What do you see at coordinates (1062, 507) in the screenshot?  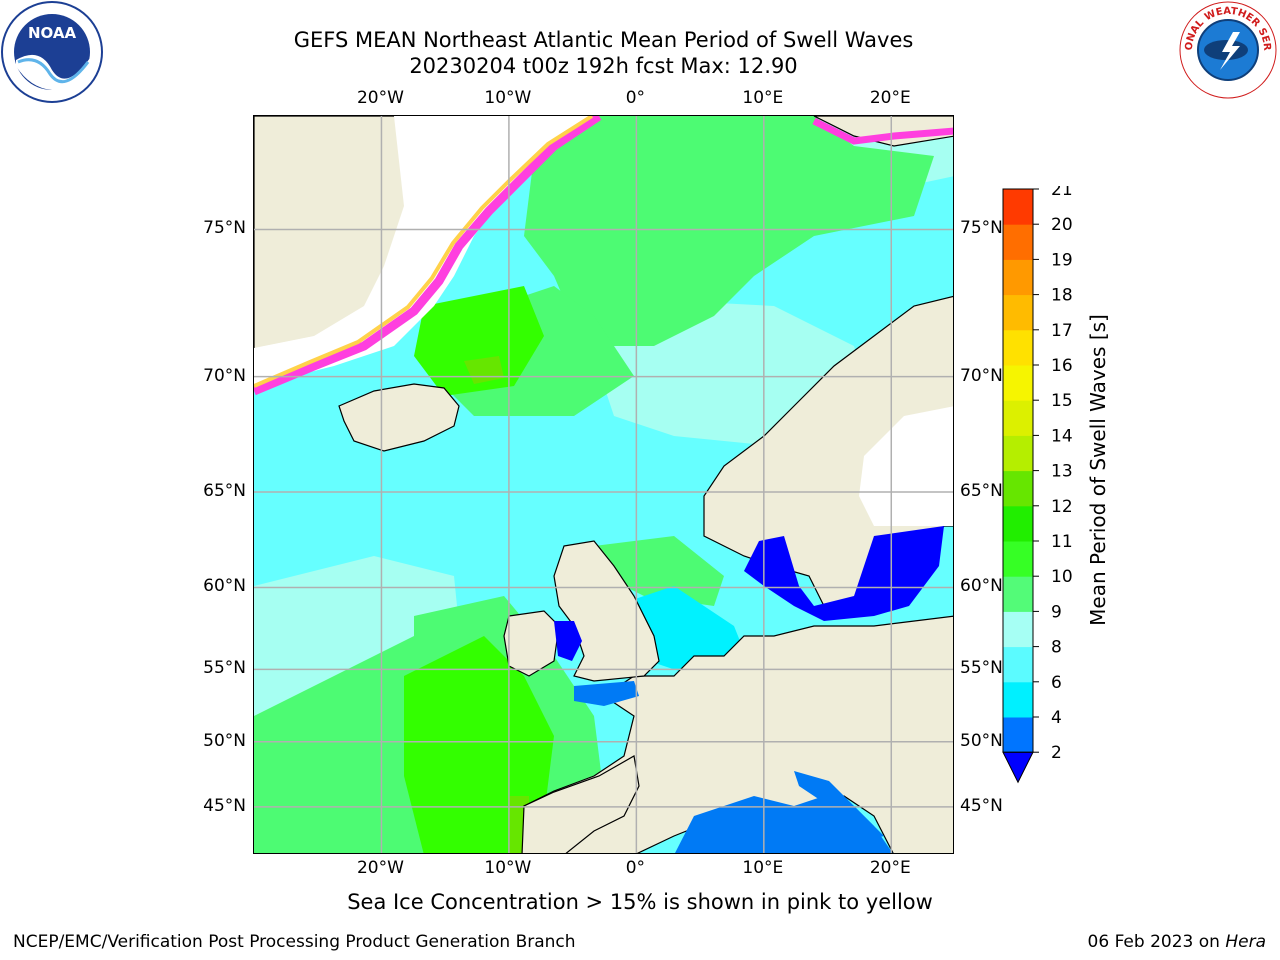 I see `colorbar-tick-label: 12` at bounding box center [1062, 507].